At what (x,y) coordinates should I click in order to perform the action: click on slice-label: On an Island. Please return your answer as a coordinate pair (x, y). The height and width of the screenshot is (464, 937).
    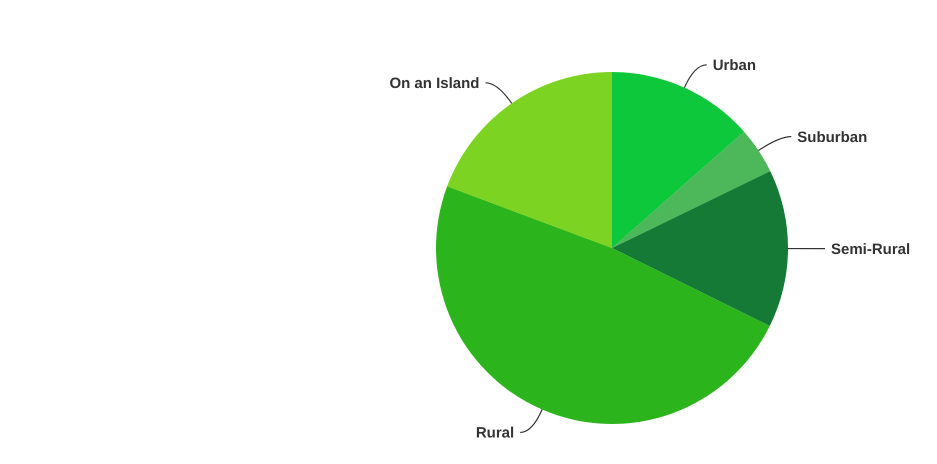
    Looking at the image, I should click on (434, 83).